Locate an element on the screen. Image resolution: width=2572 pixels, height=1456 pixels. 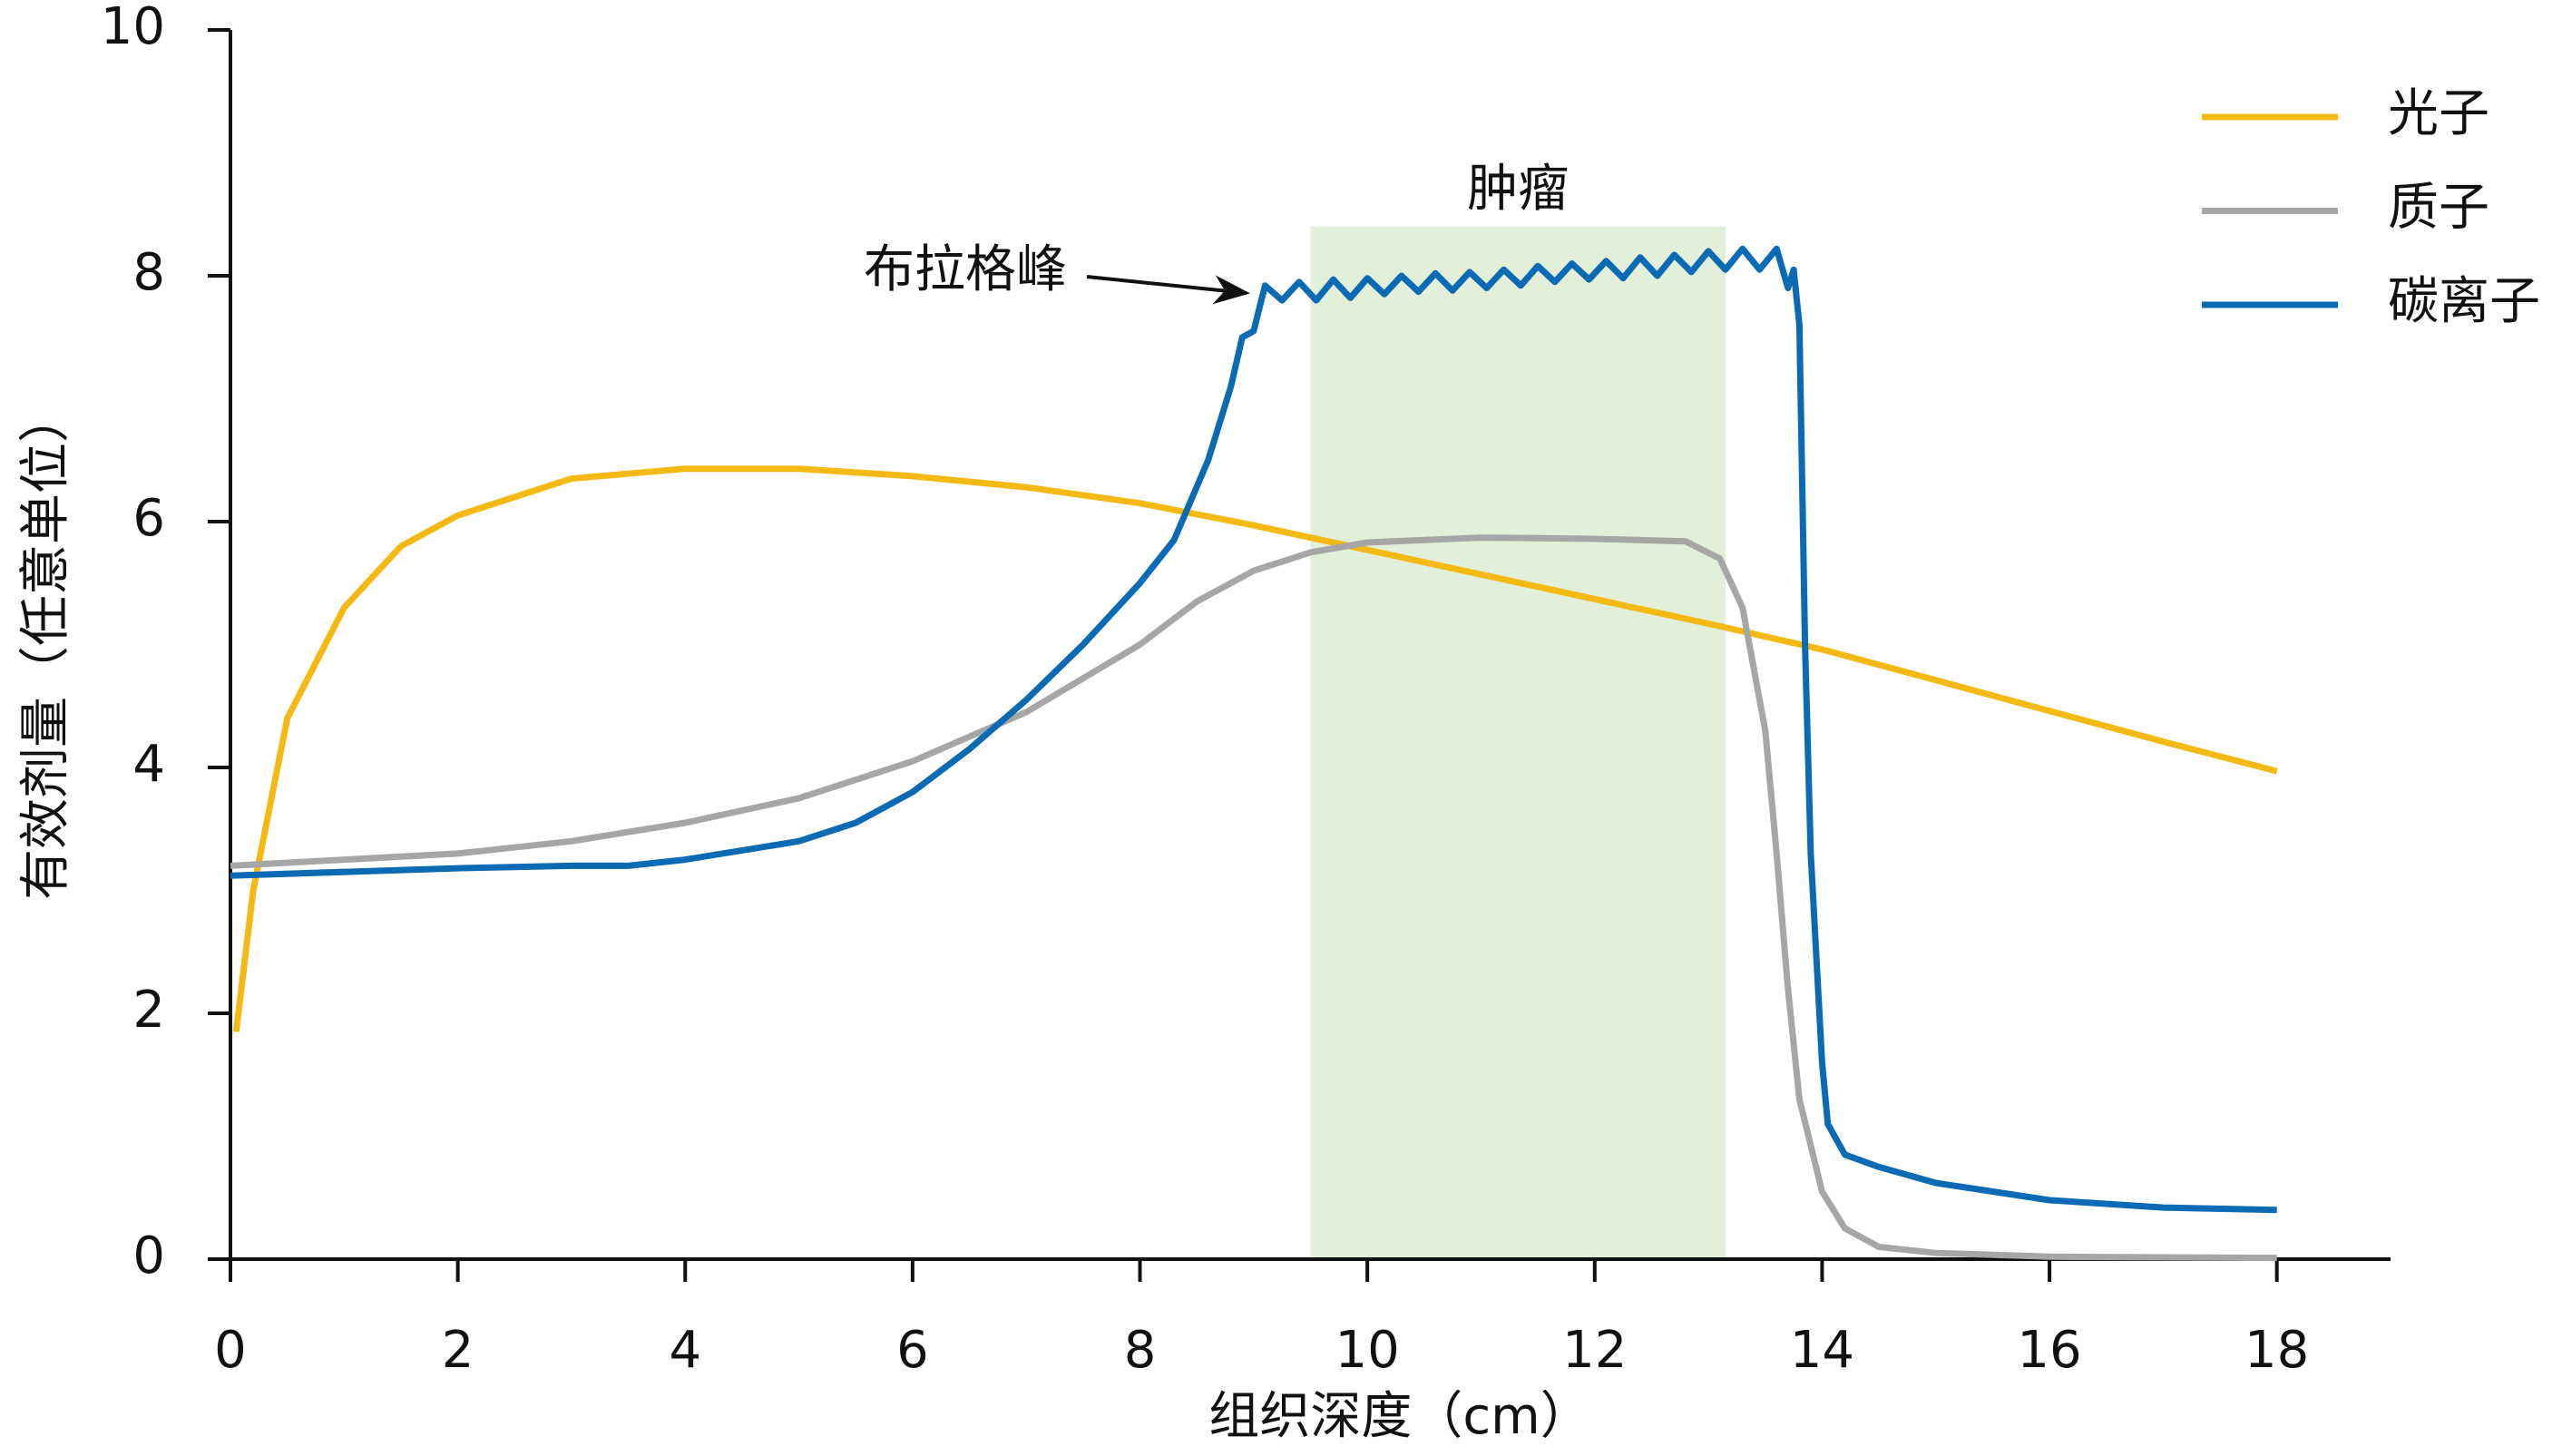
legend-label: 质子 is located at coordinates (2438, 209).